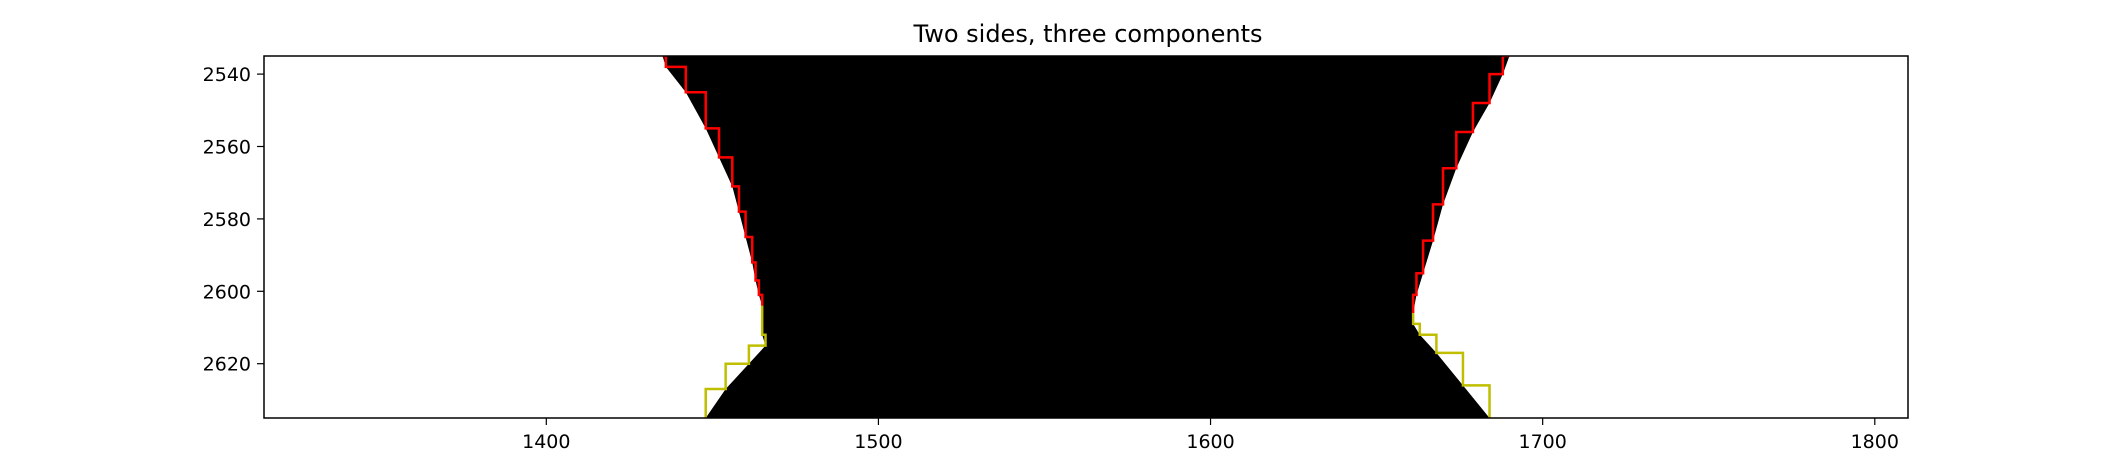  What do you see at coordinates (1088, 34) in the screenshot?
I see `chart-title: Two sides, three components` at bounding box center [1088, 34].